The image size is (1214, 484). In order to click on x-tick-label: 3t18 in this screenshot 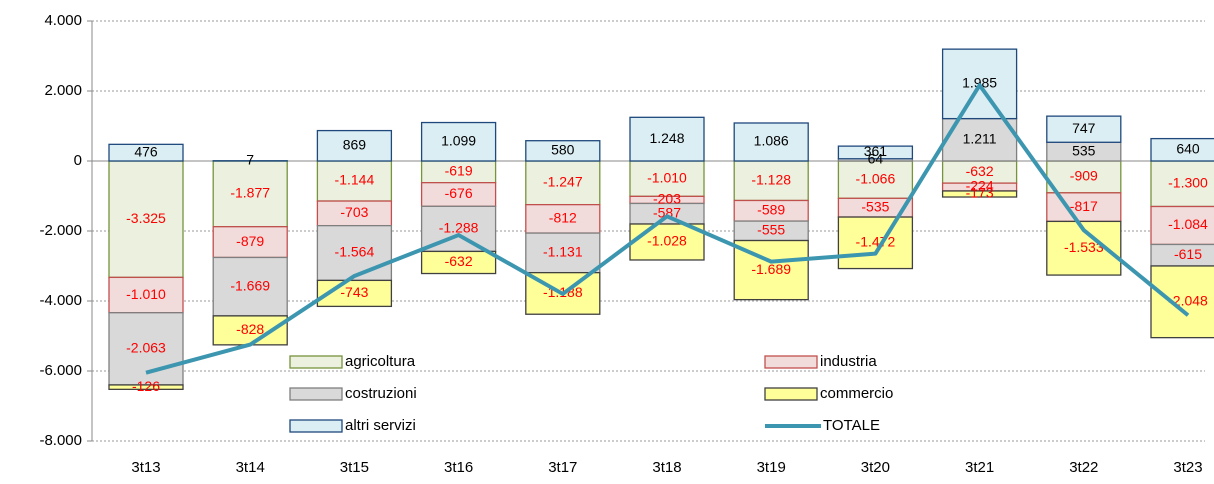, I will do `click(666, 467)`.